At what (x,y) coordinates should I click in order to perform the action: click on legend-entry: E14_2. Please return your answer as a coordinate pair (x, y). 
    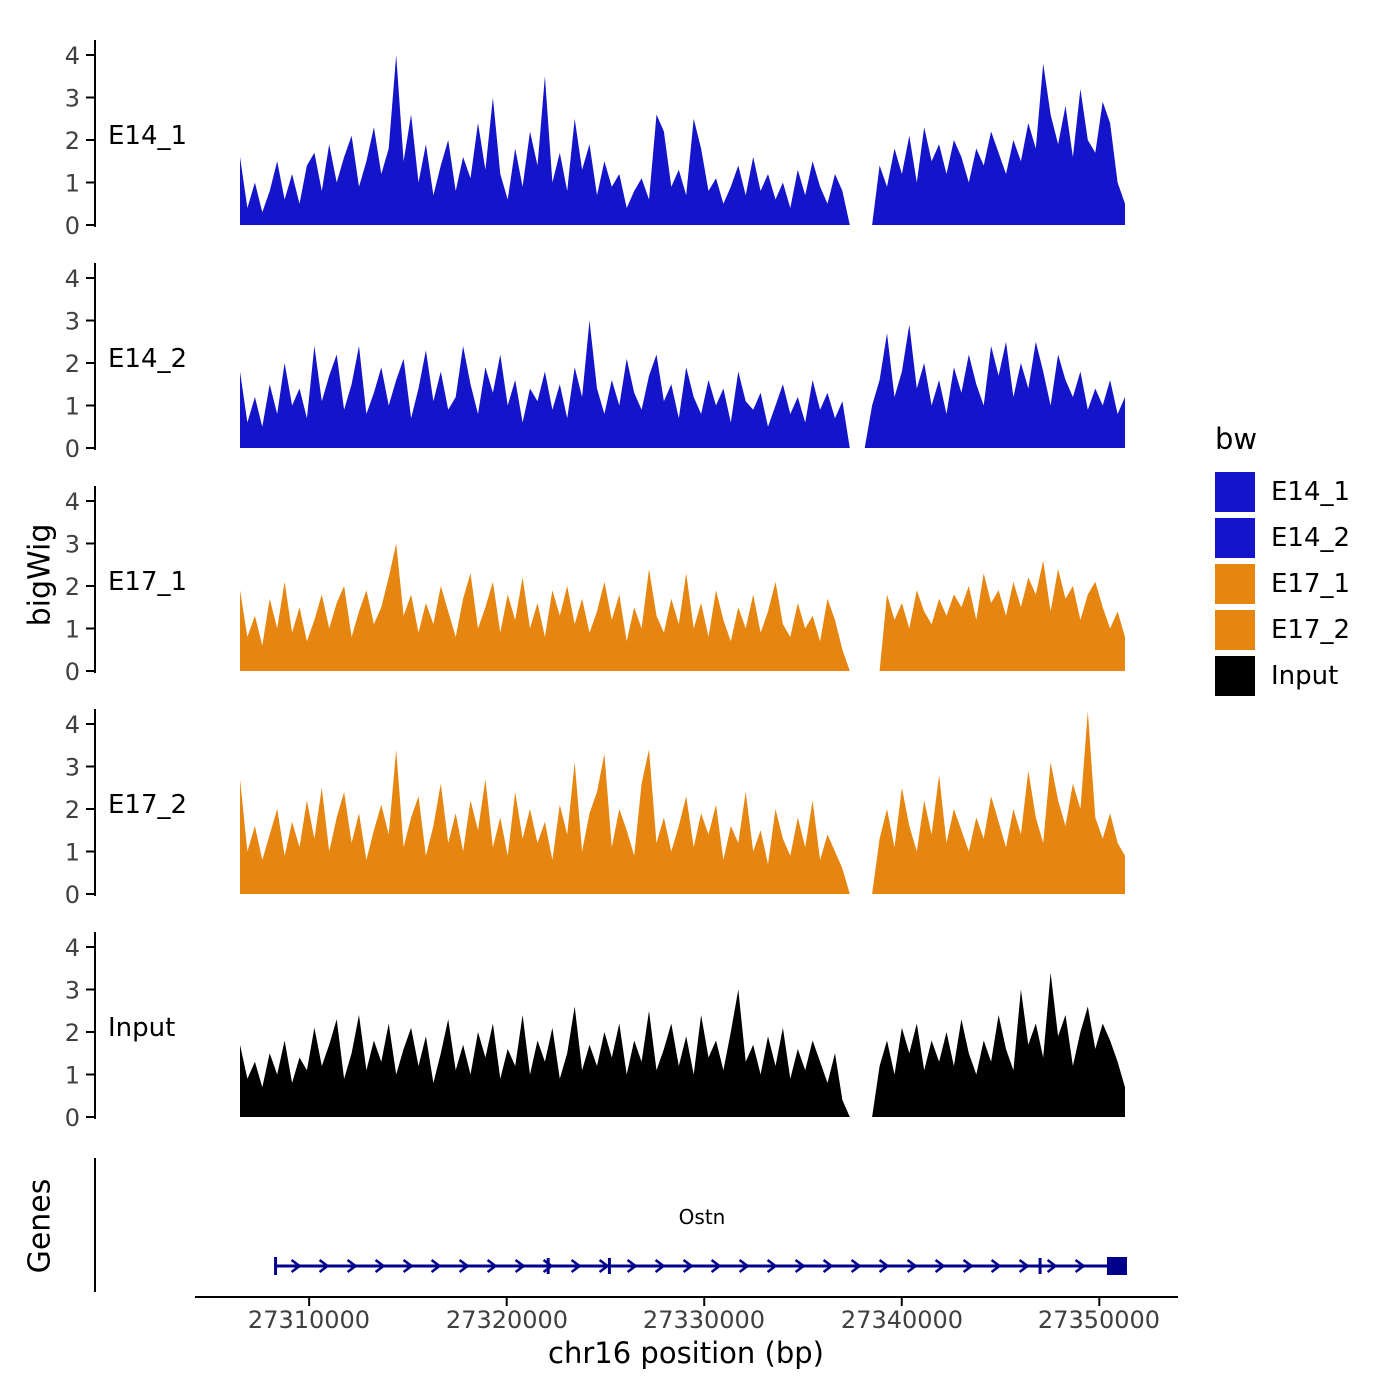
    Looking at the image, I should click on (1282, 538).